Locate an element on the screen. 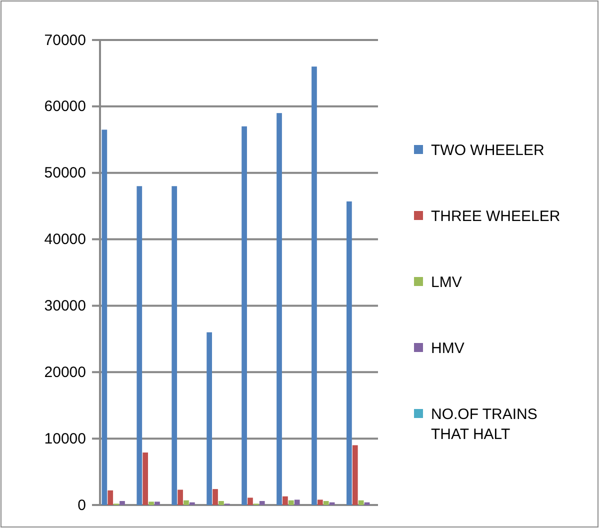 This screenshot has width=600, height=529. y-tick-label: 30000 is located at coordinates (65, 306).